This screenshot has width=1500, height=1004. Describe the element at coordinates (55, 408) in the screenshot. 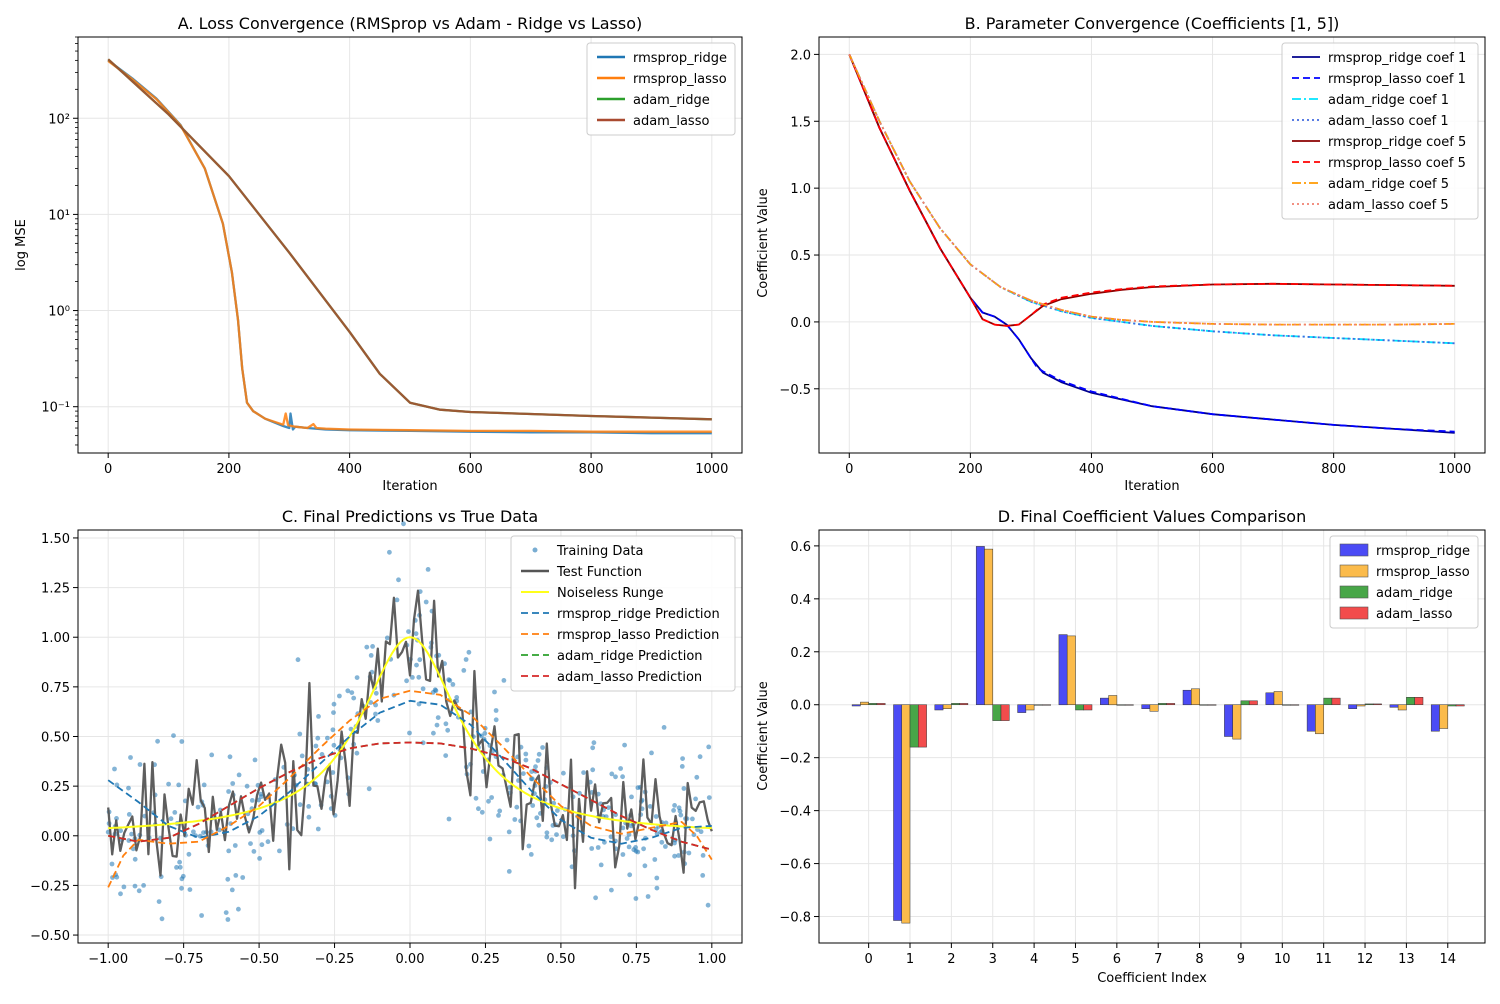

I see `y-tick-label: 10⁻¹` at that location.